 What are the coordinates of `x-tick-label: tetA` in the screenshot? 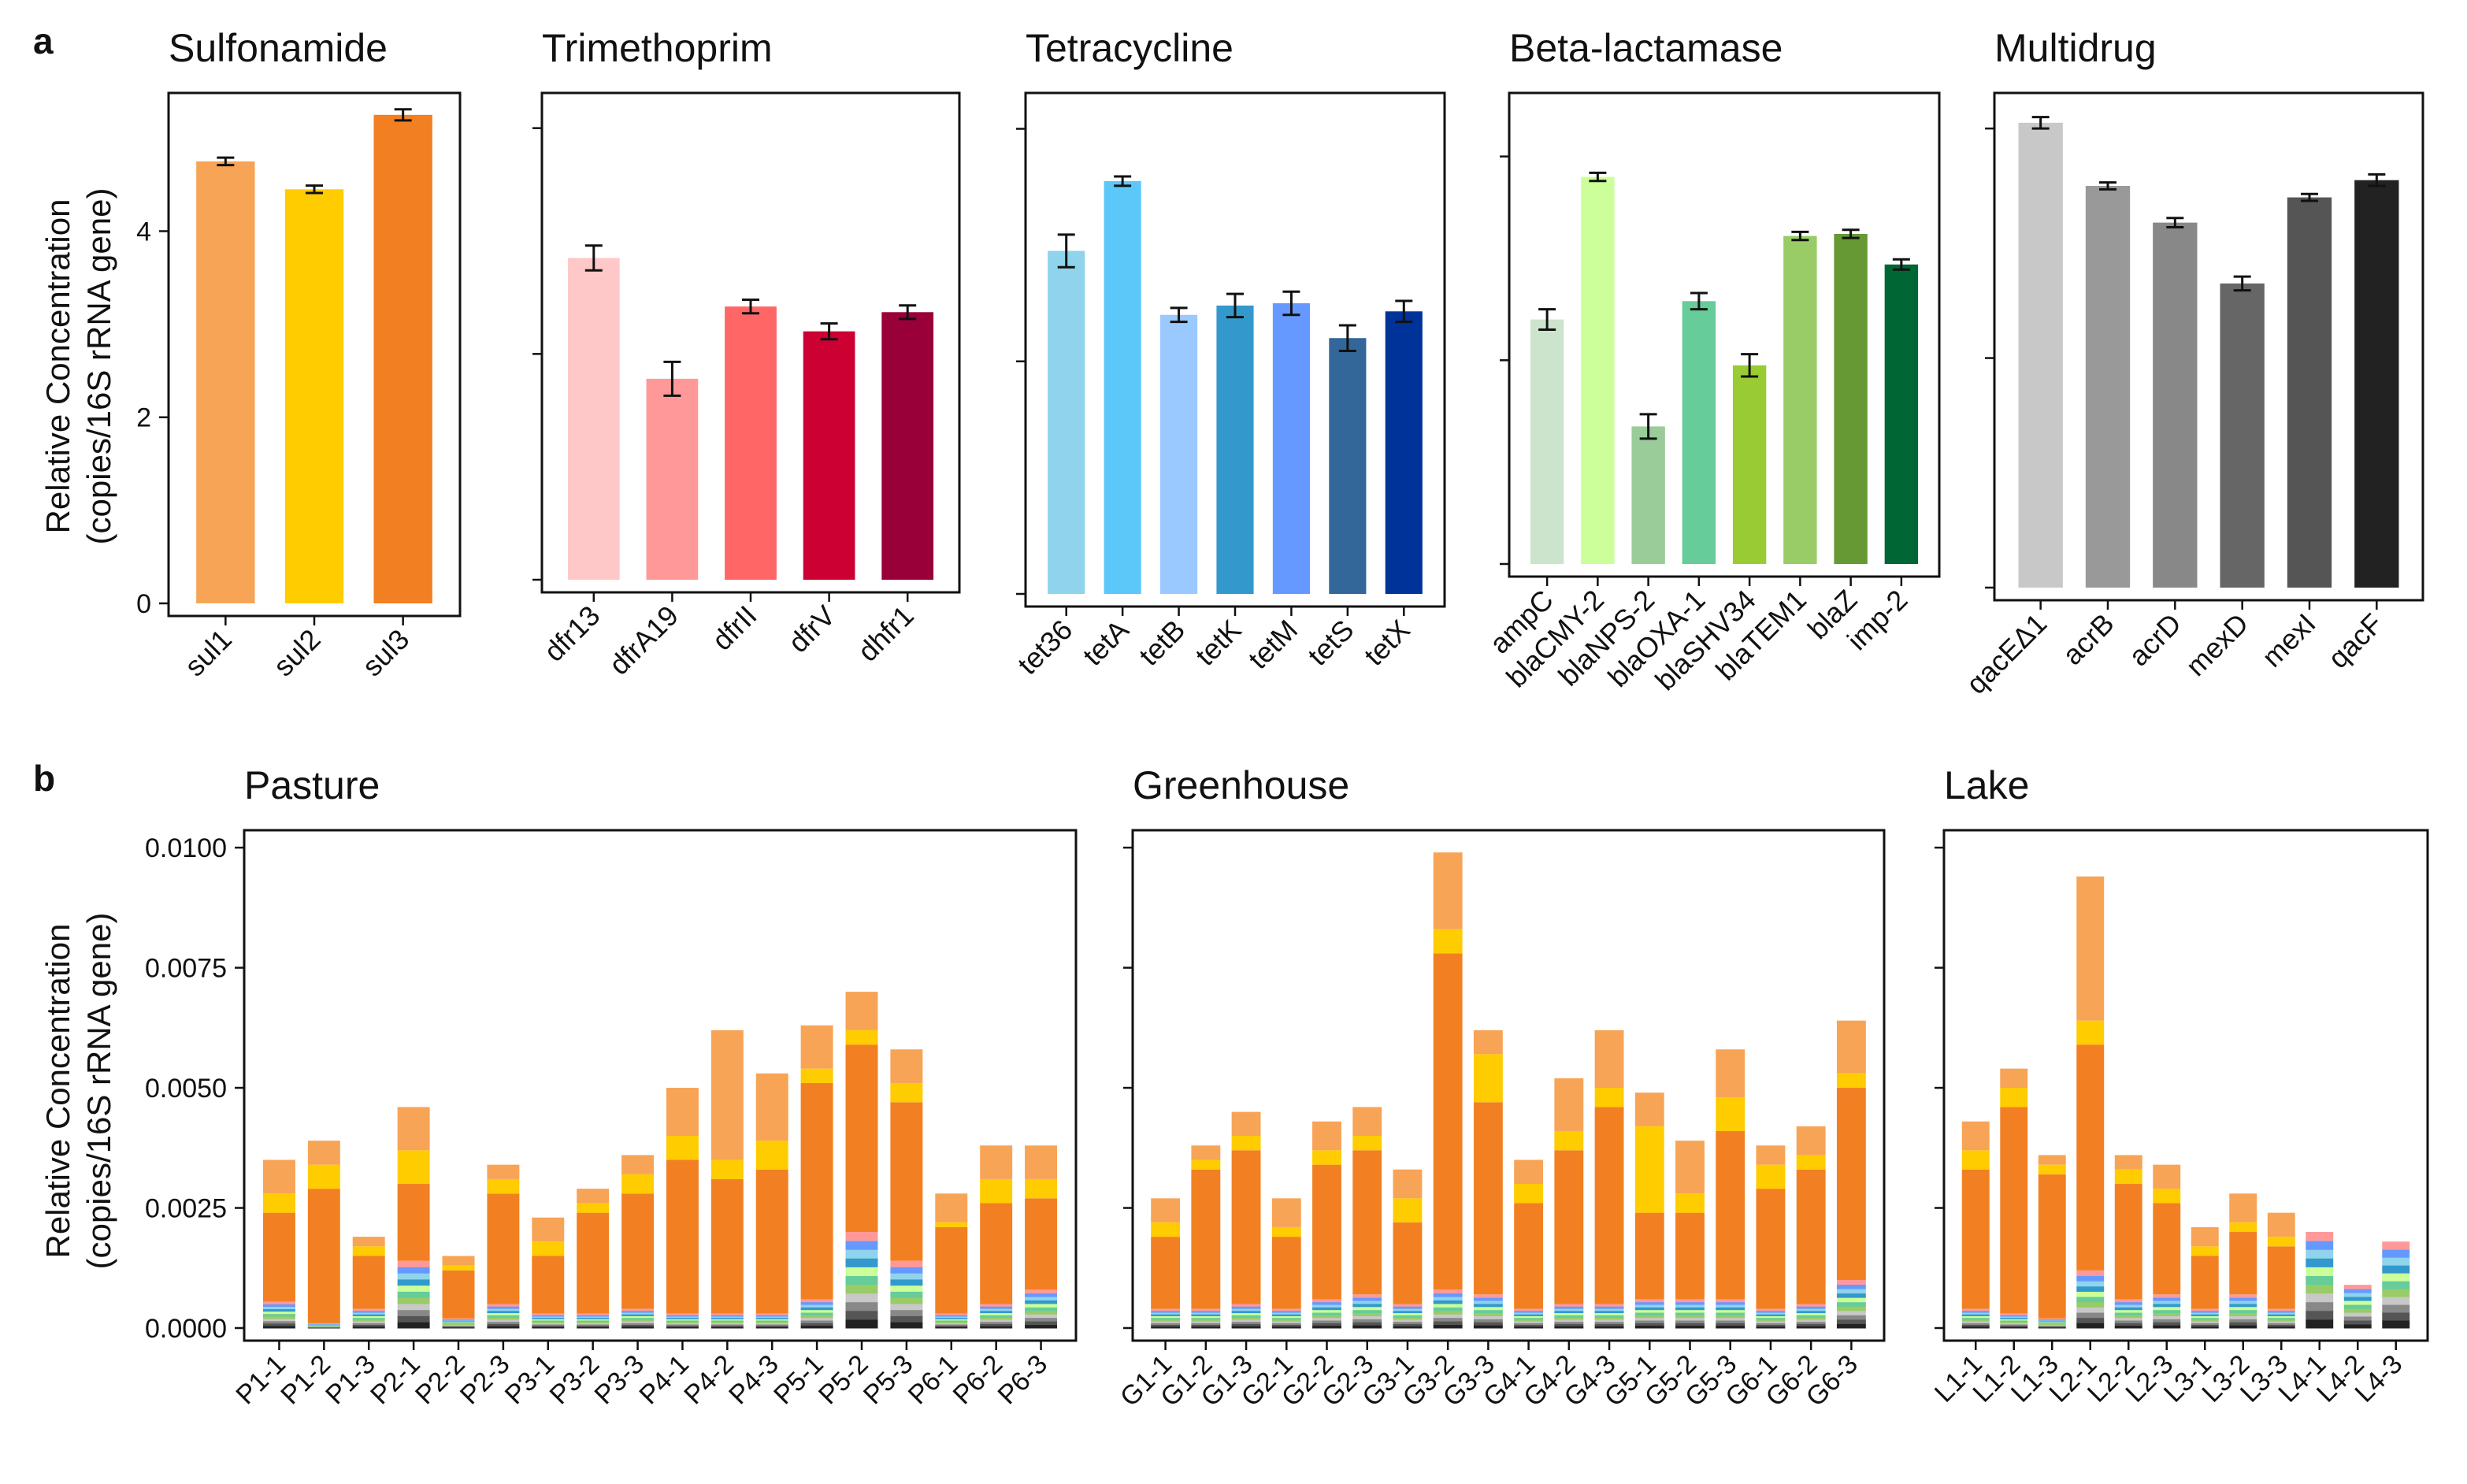 It's located at (1106, 643).